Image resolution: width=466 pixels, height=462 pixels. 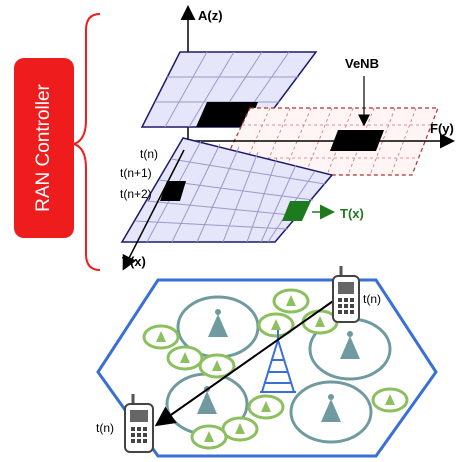 What do you see at coordinates (372, 299) in the screenshot?
I see `ue-top-label: t(n)` at bounding box center [372, 299].